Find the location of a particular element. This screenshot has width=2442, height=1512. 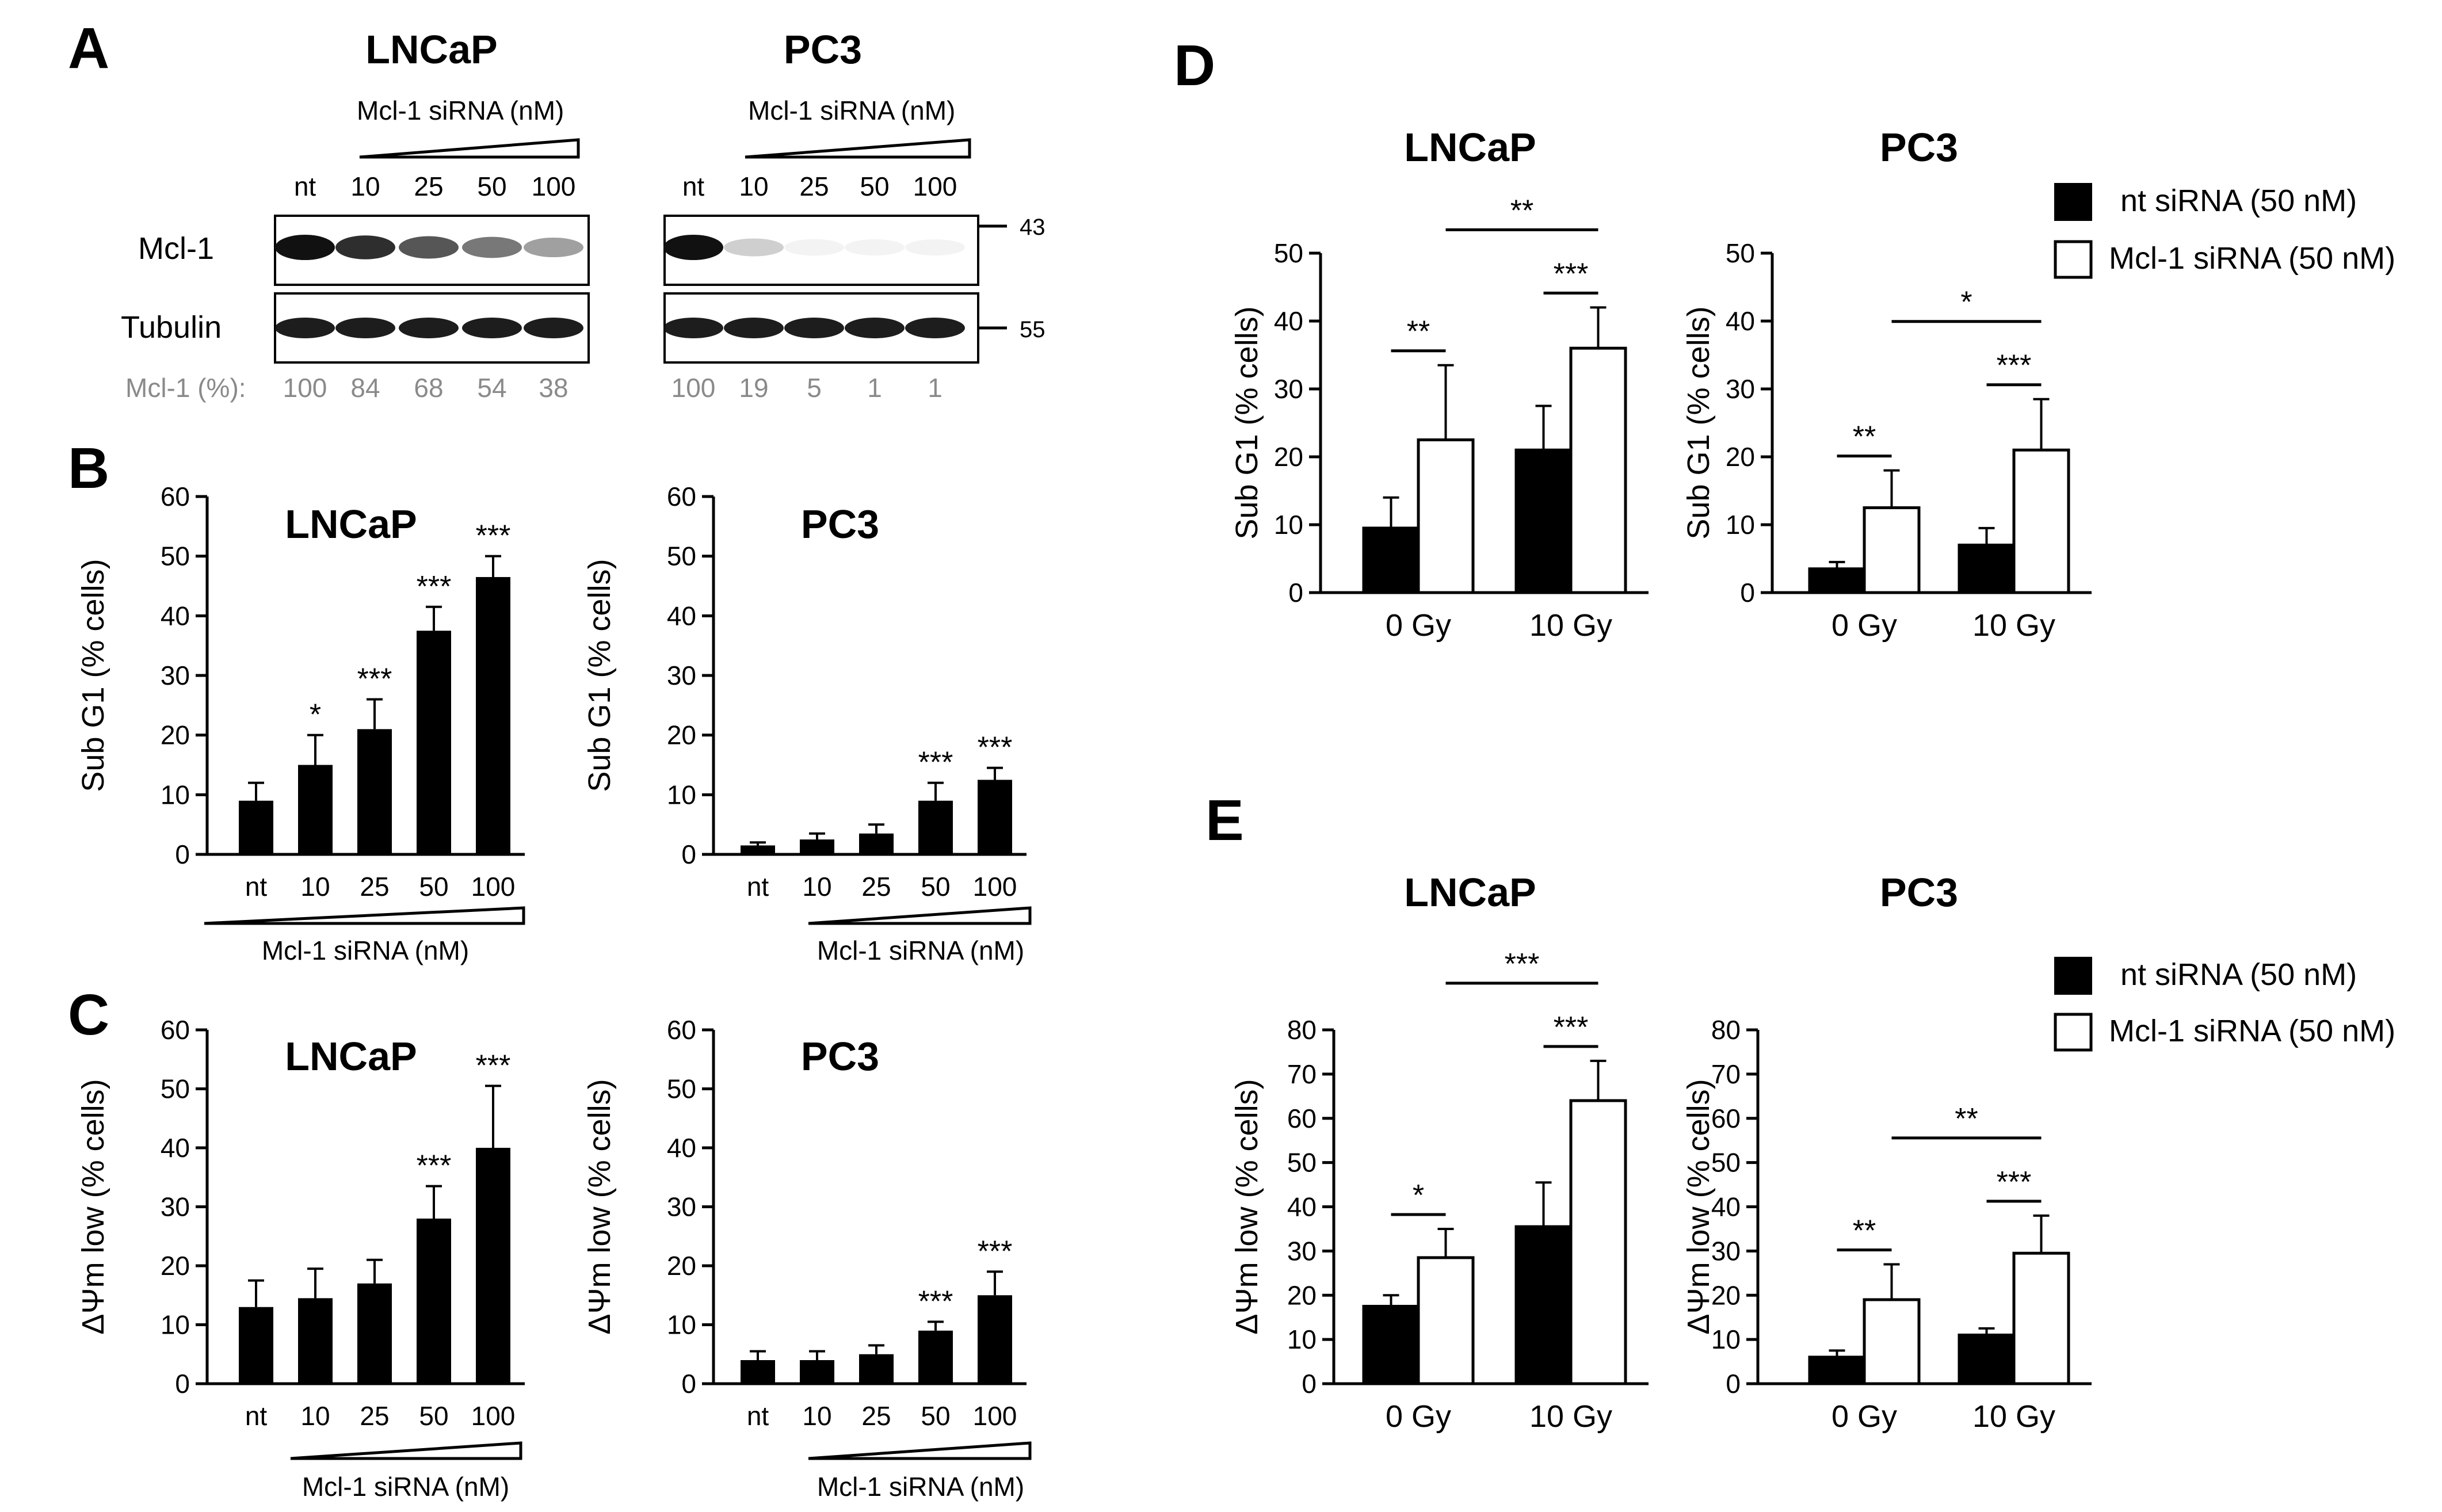

panel-letter-c: C is located at coordinates (88, 1015).